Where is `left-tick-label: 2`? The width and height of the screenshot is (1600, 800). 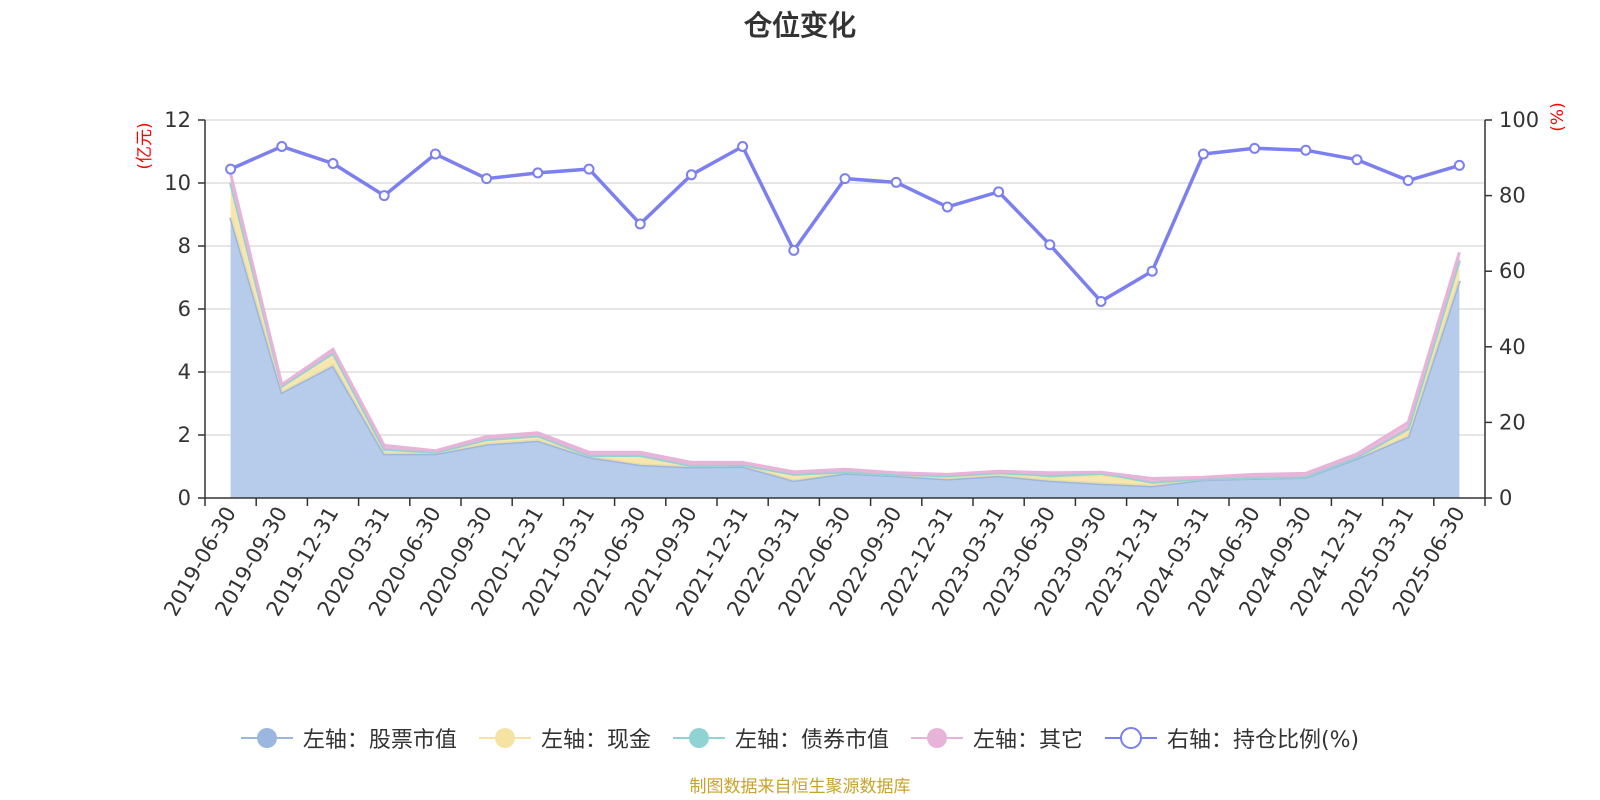 left-tick-label: 2 is located at coordinates (184, 435).